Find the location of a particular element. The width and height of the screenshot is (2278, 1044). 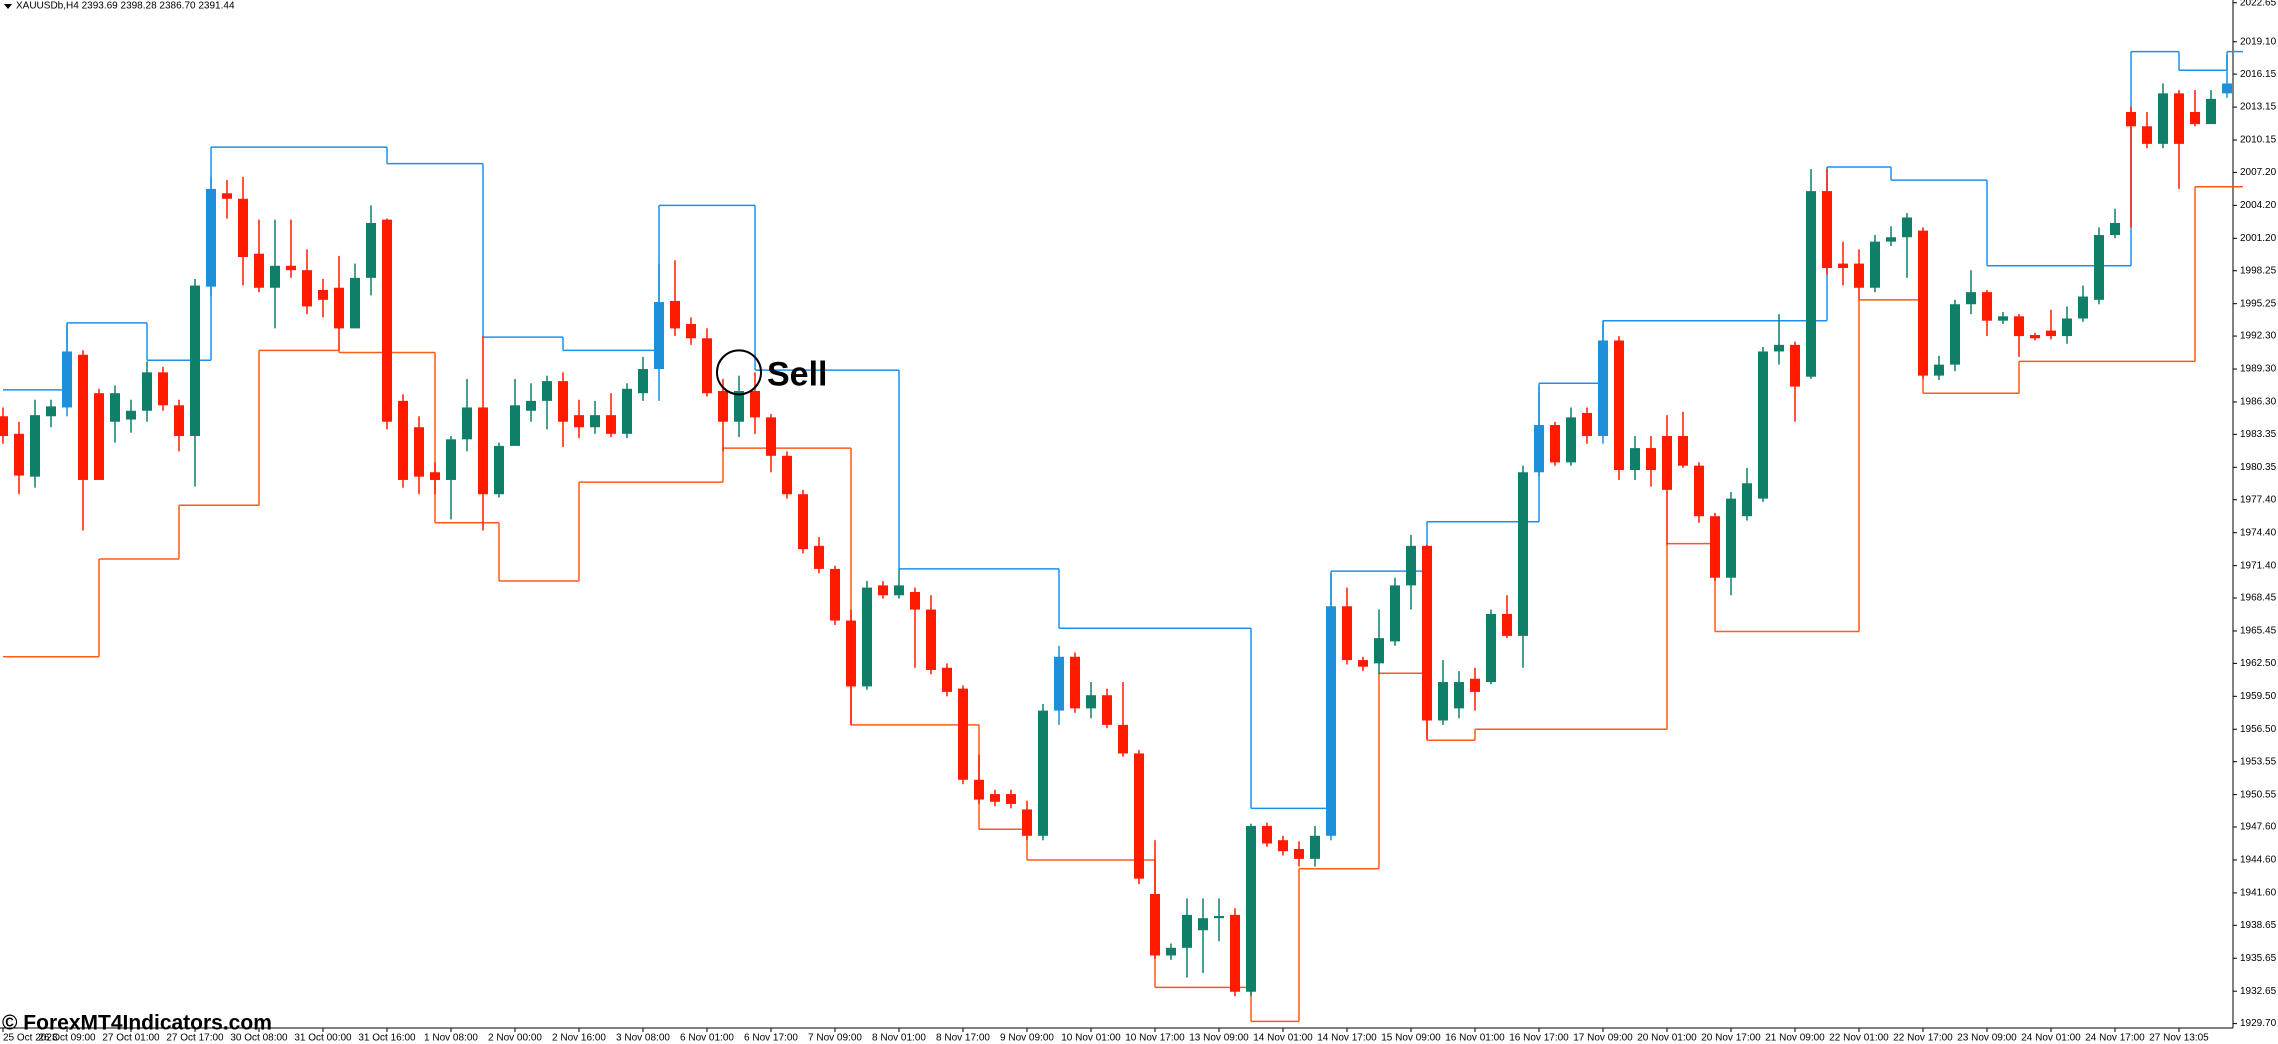

y-tick-label: 1971.40 is located at coordinates (2258, 565).